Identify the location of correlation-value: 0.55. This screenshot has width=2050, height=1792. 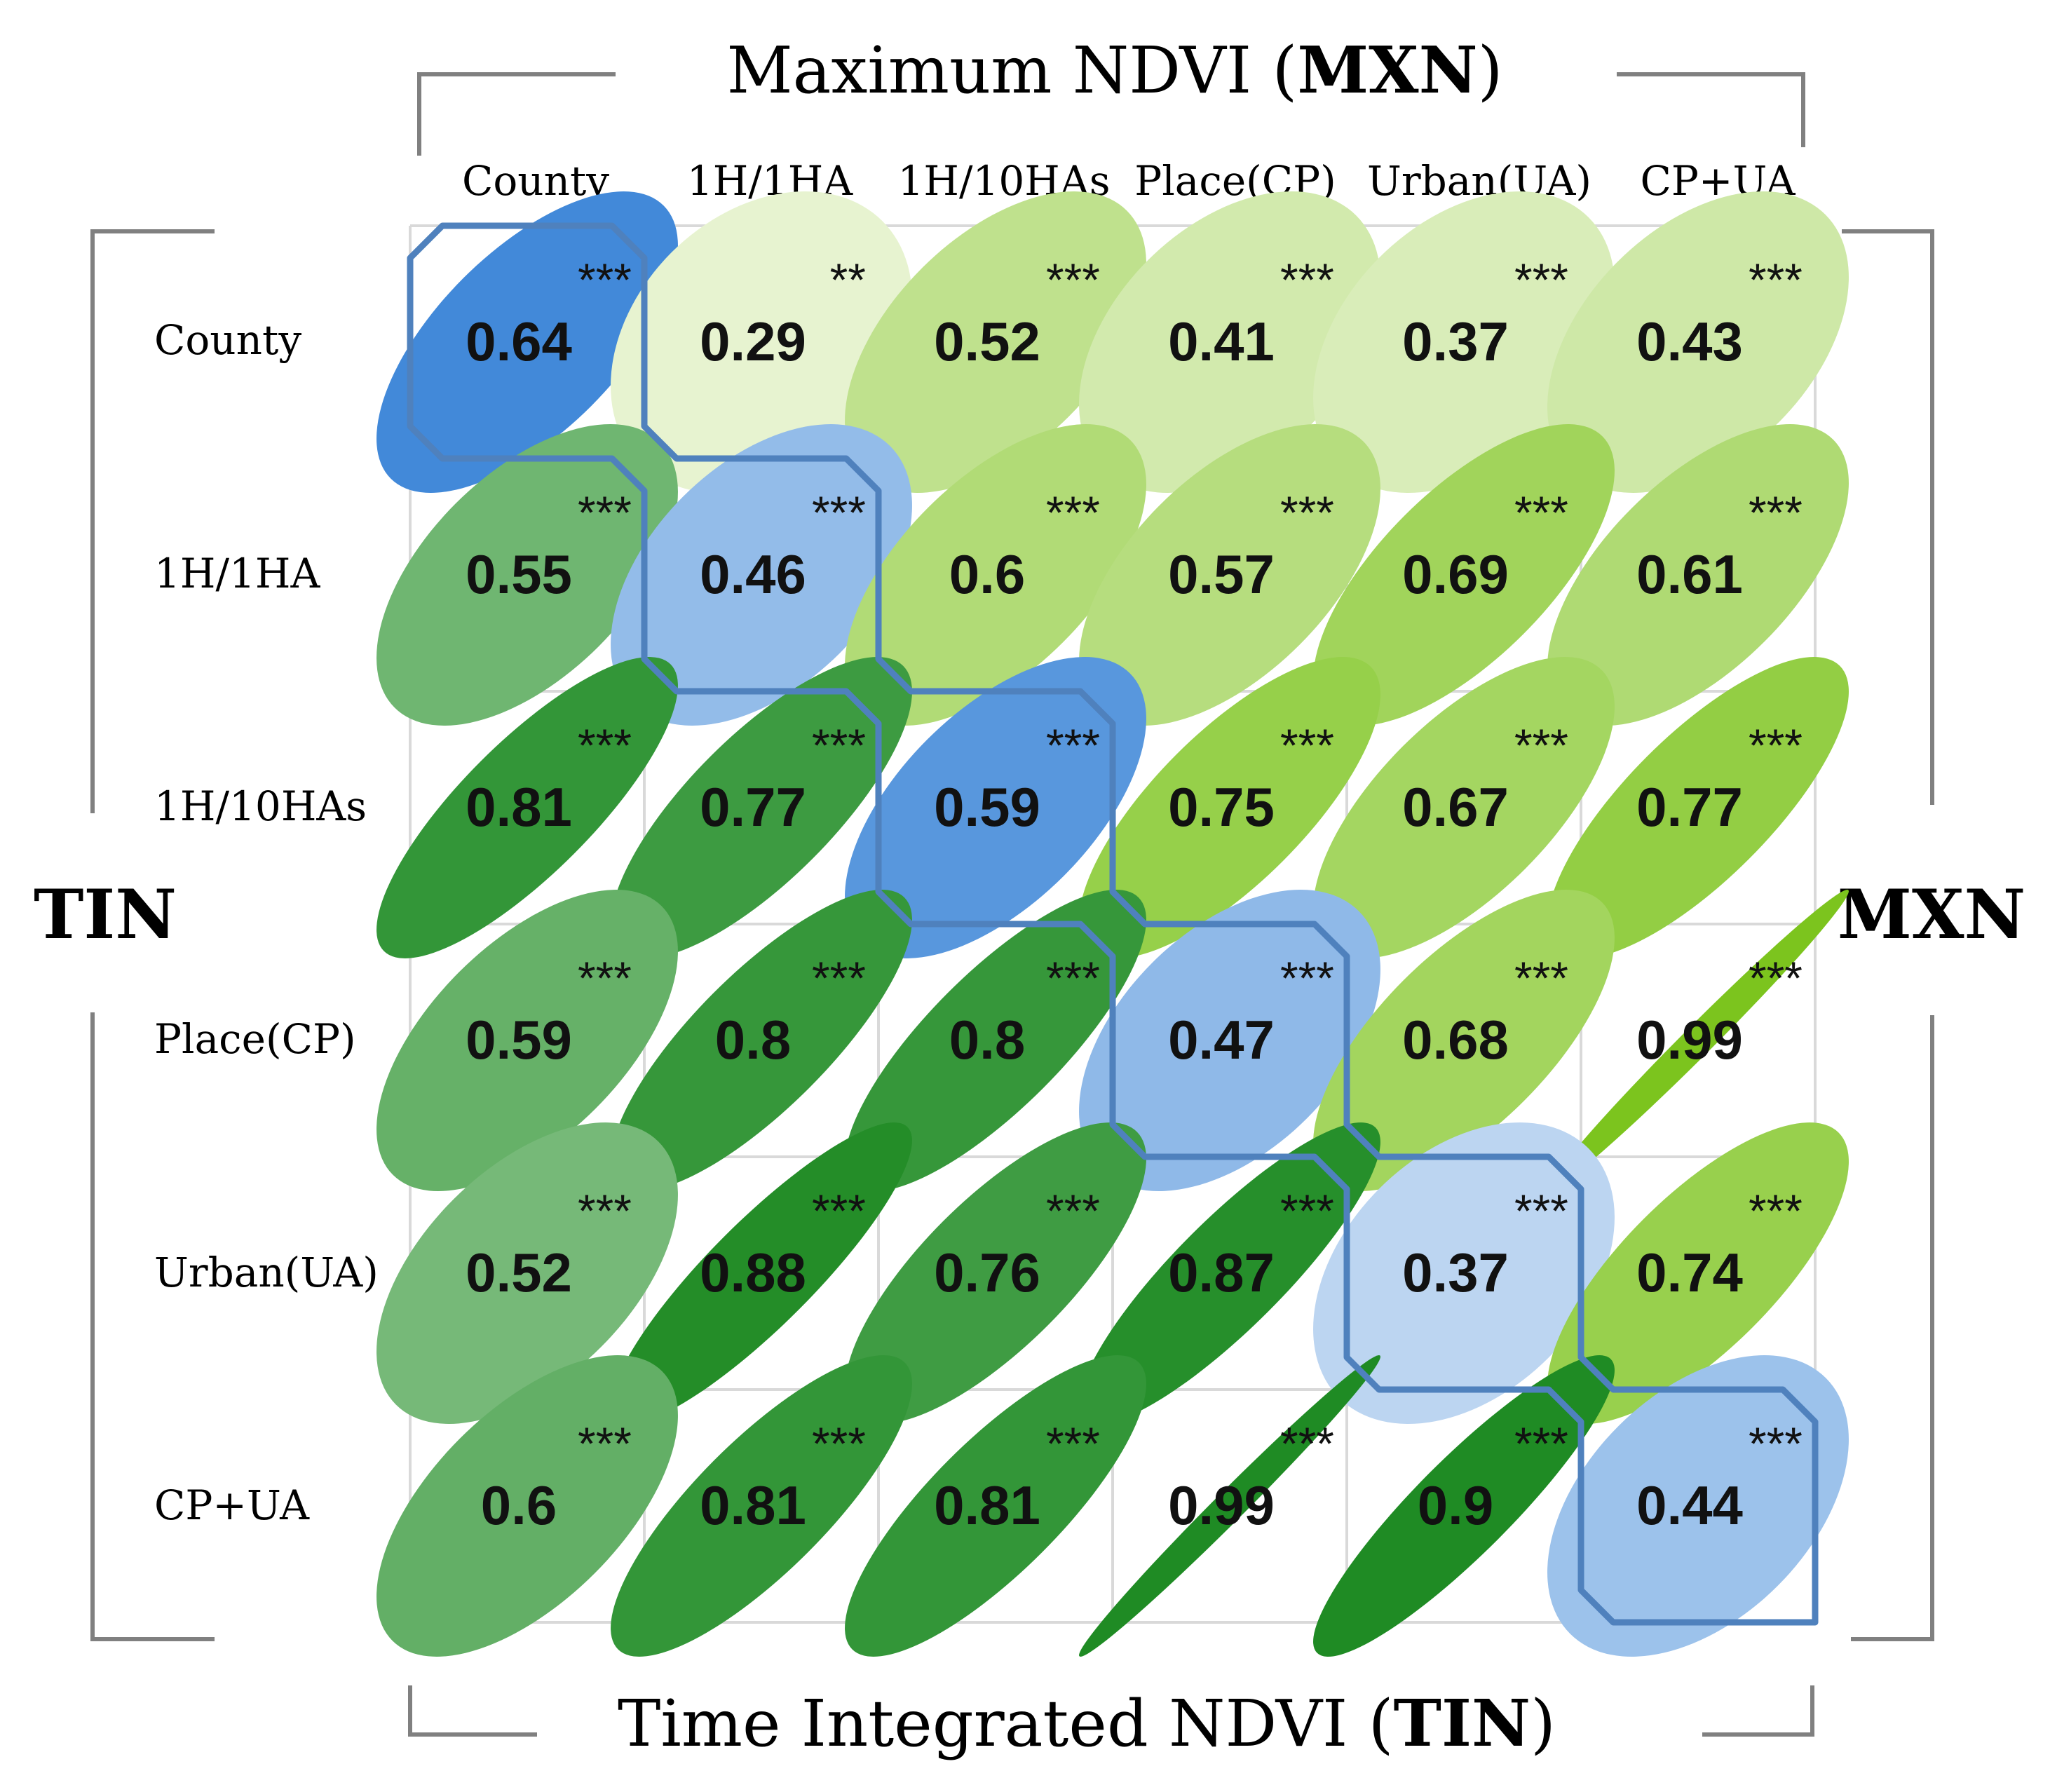
(519, 574).